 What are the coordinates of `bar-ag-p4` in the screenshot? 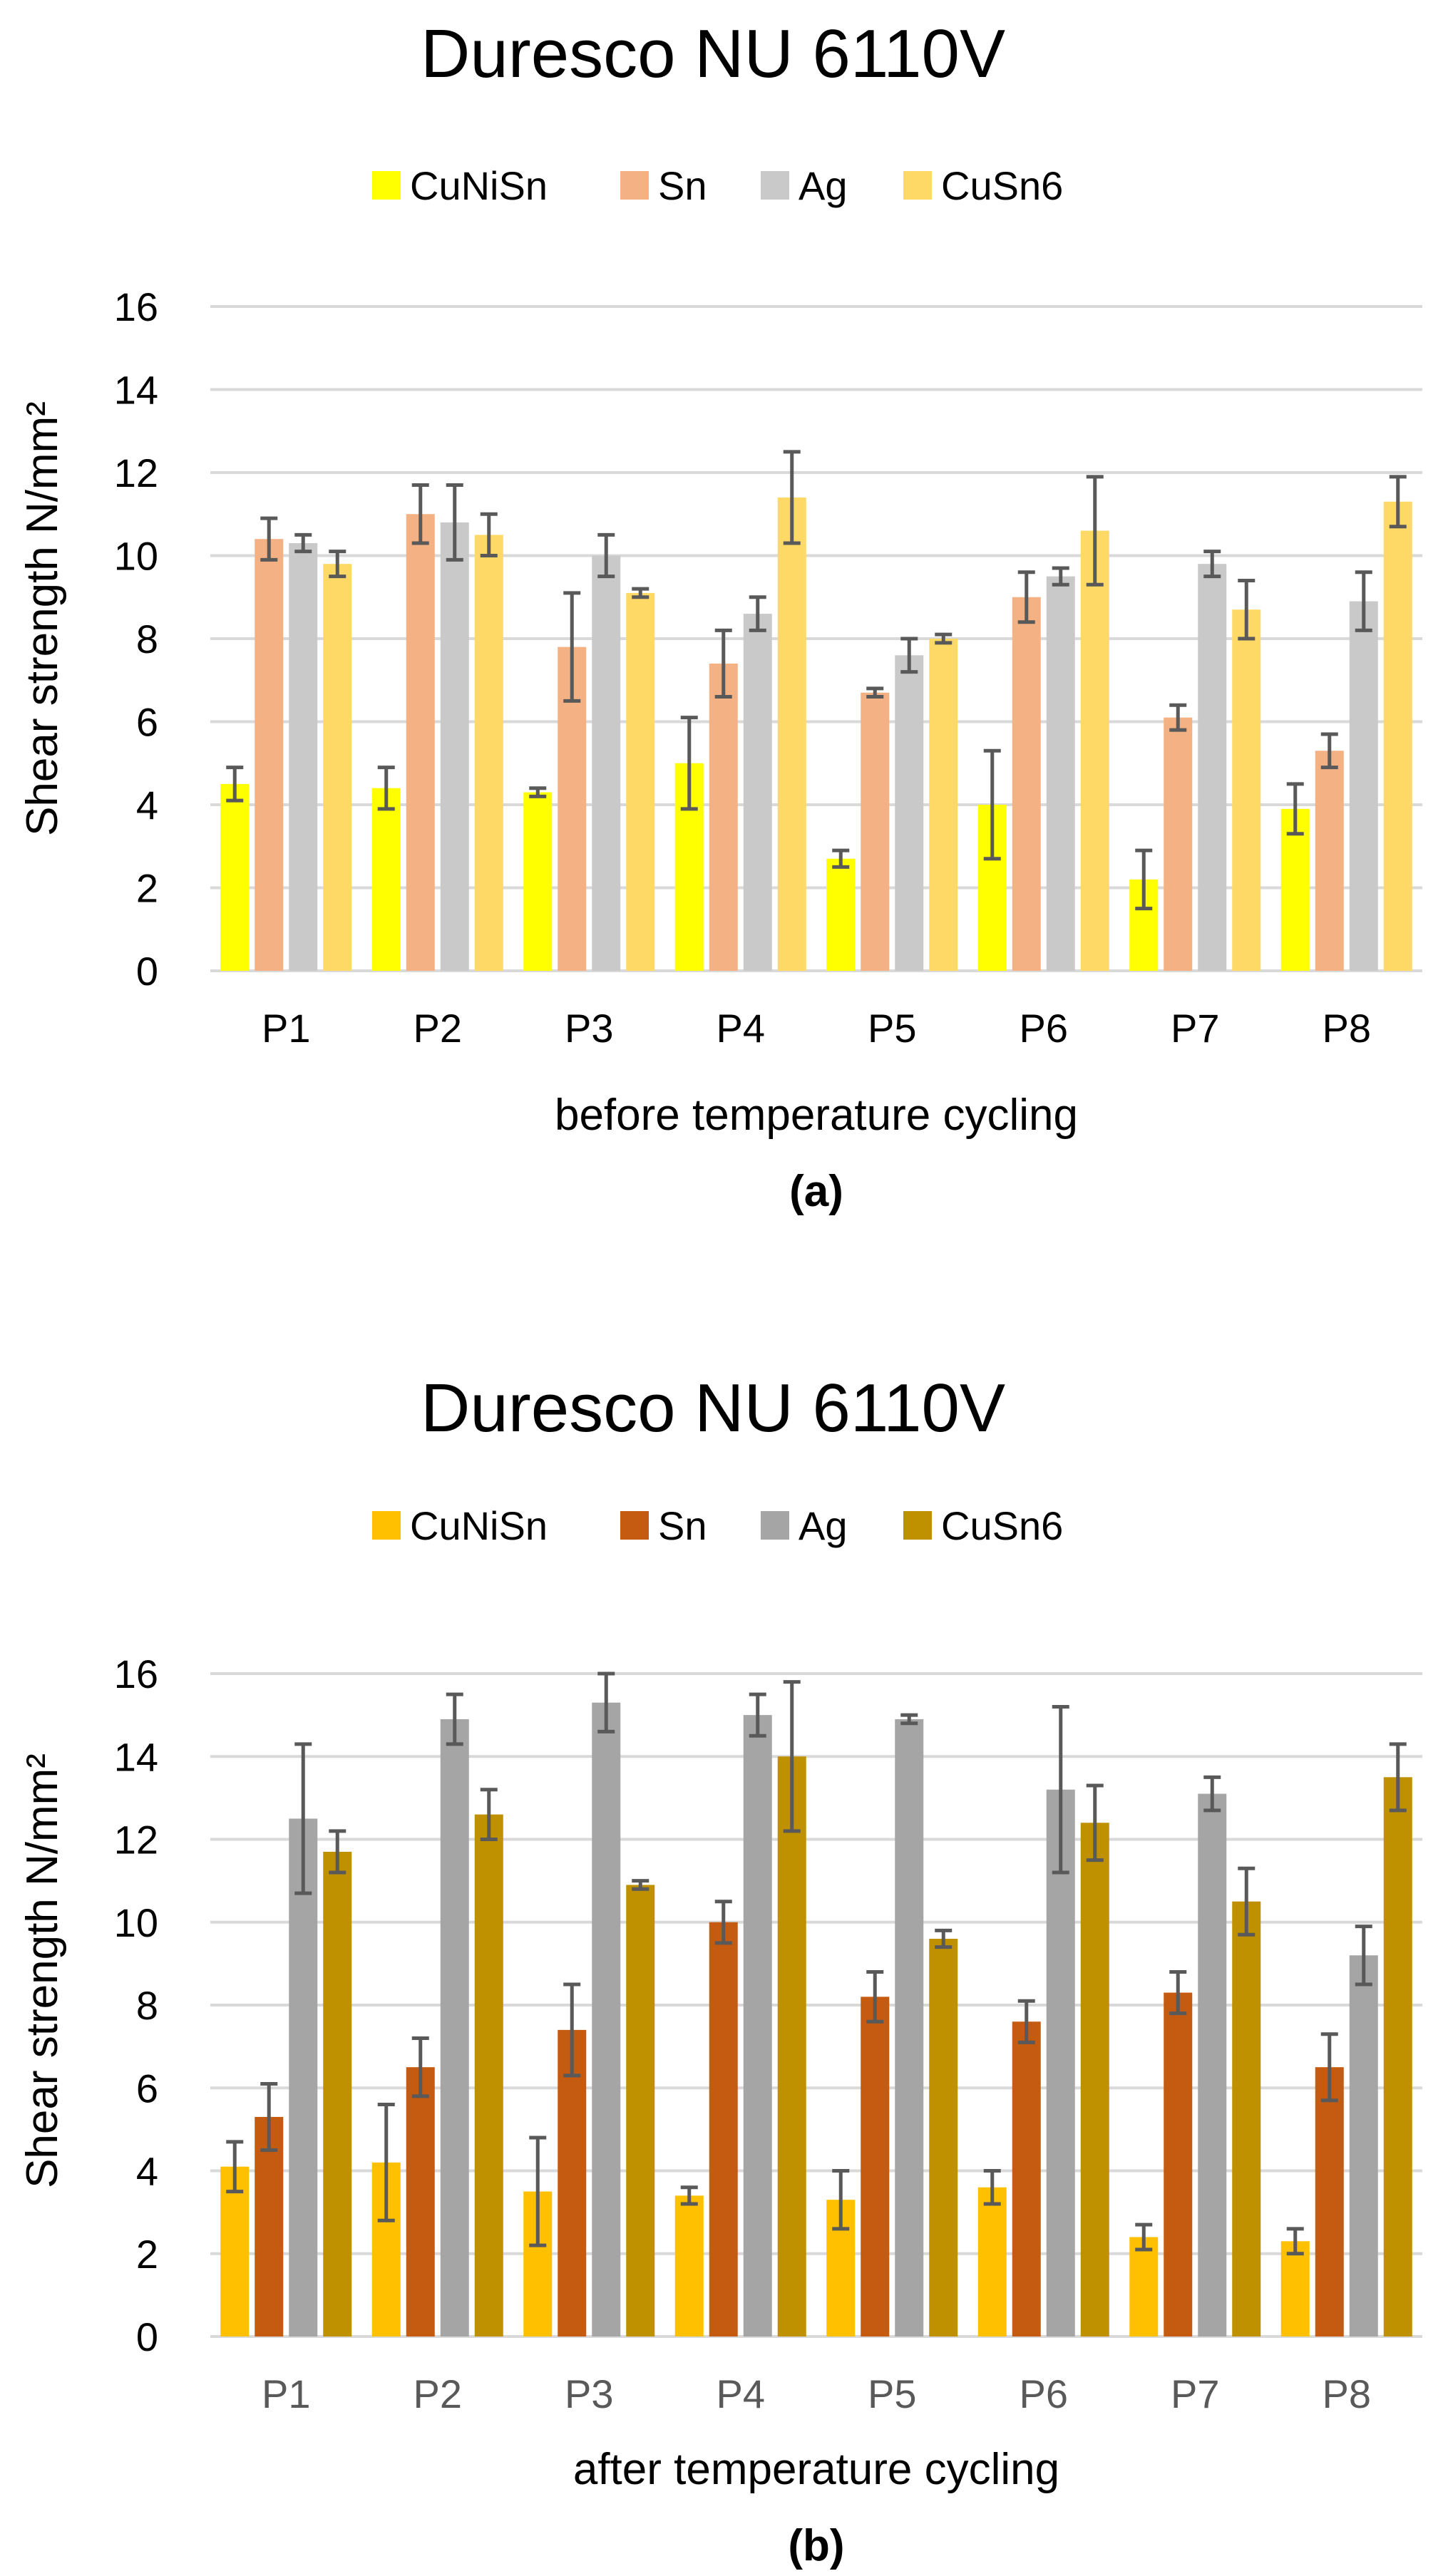 It's located at (757, 2026).